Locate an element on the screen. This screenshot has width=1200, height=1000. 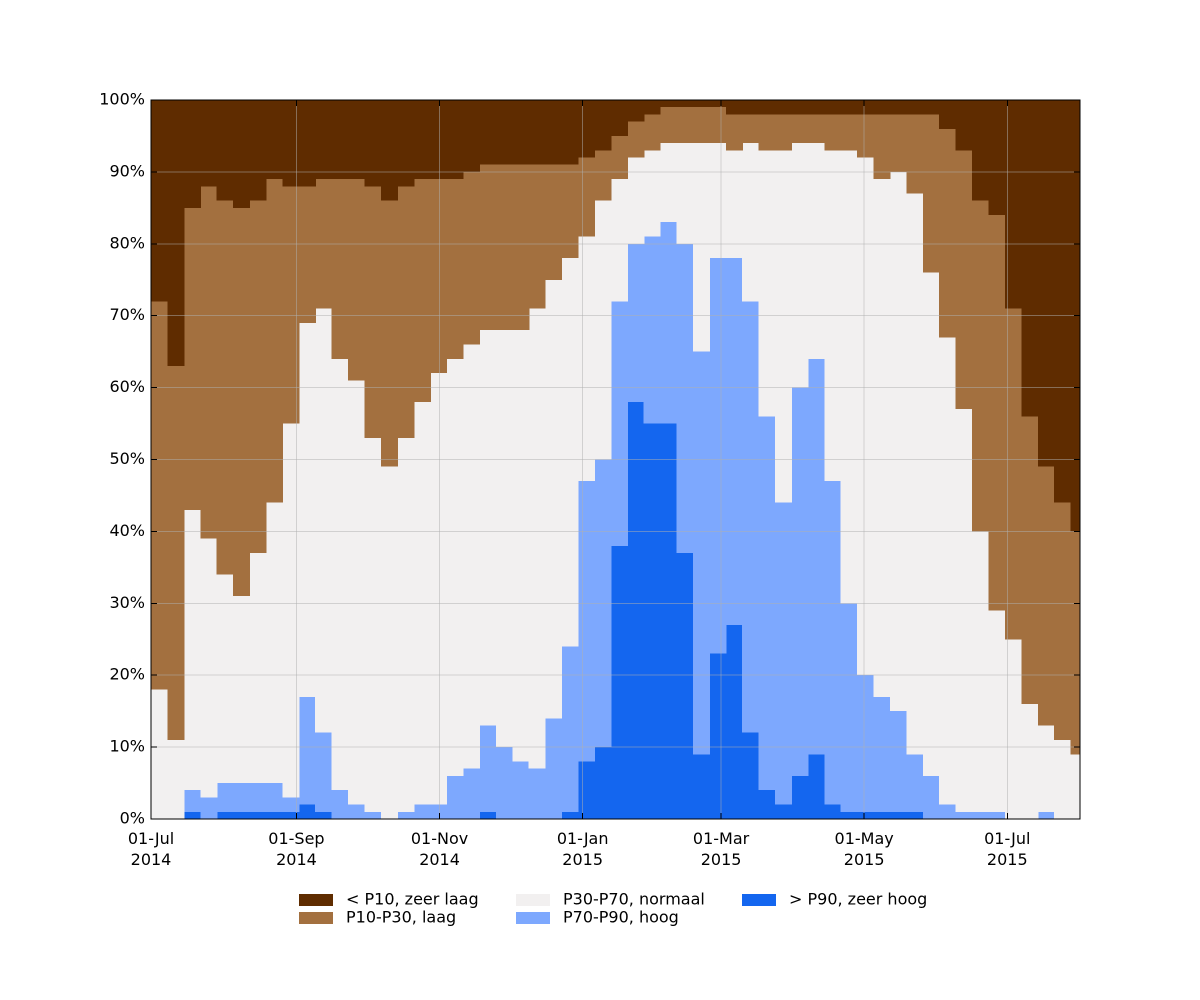
legend-label: > P90, zeer hoog is located at coordinates (858, 899).